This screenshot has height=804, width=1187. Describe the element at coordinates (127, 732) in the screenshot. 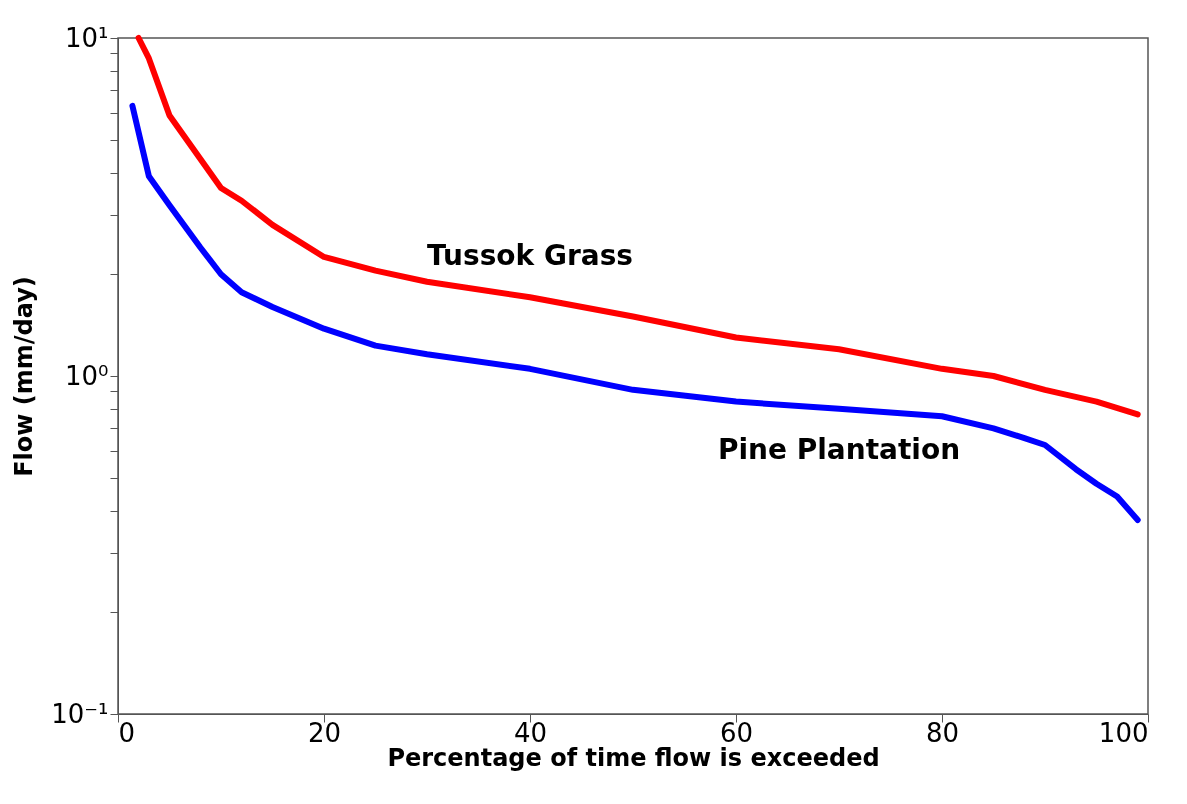

I see `x-tick-label: 0` at that location.